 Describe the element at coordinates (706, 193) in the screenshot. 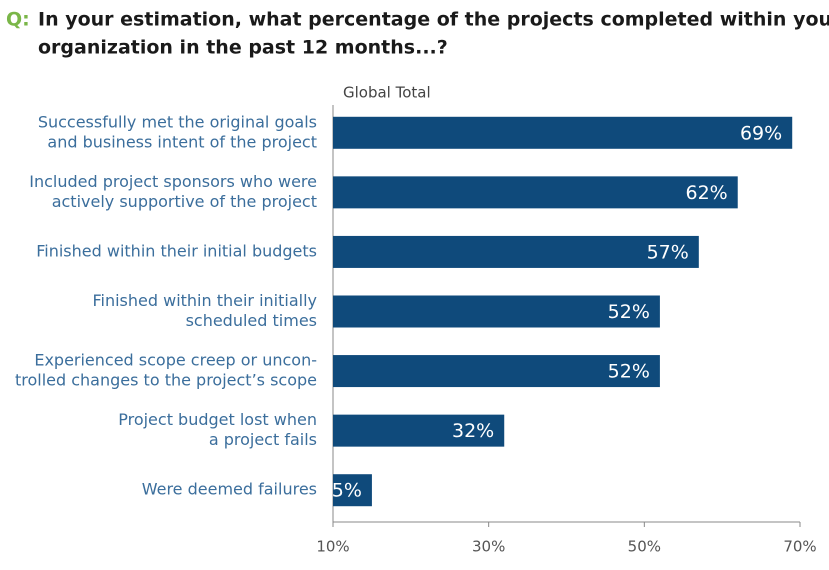

I see `value-label: 62%` at that location.